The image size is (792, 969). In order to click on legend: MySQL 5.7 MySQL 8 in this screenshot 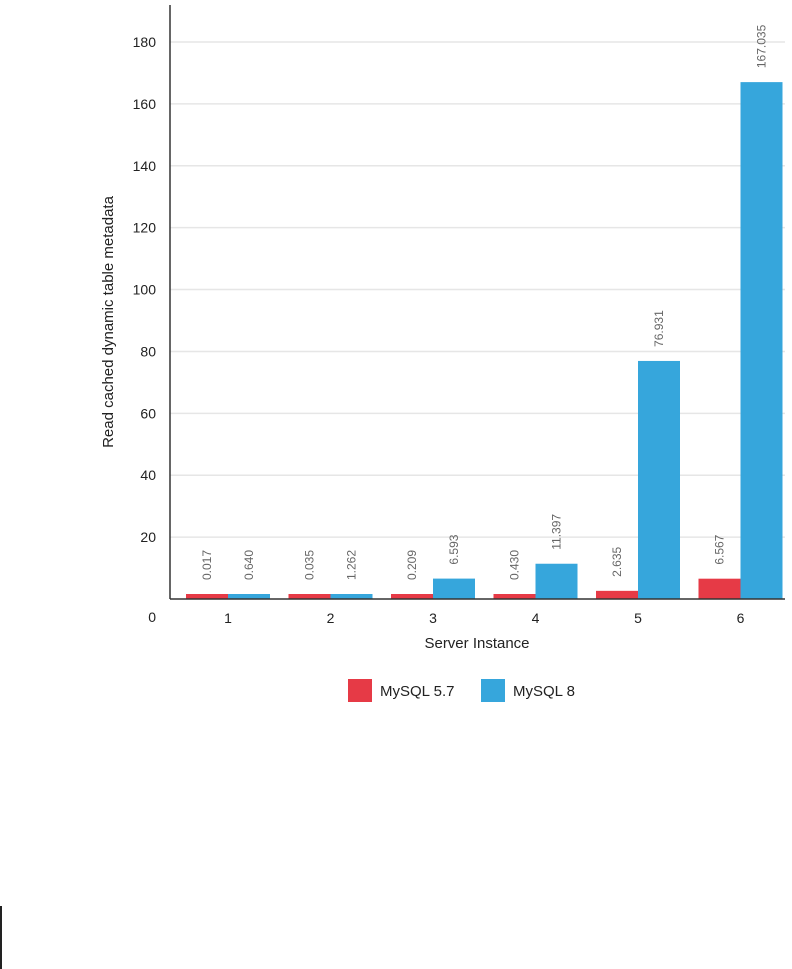, I will do `click(461, 690)`.